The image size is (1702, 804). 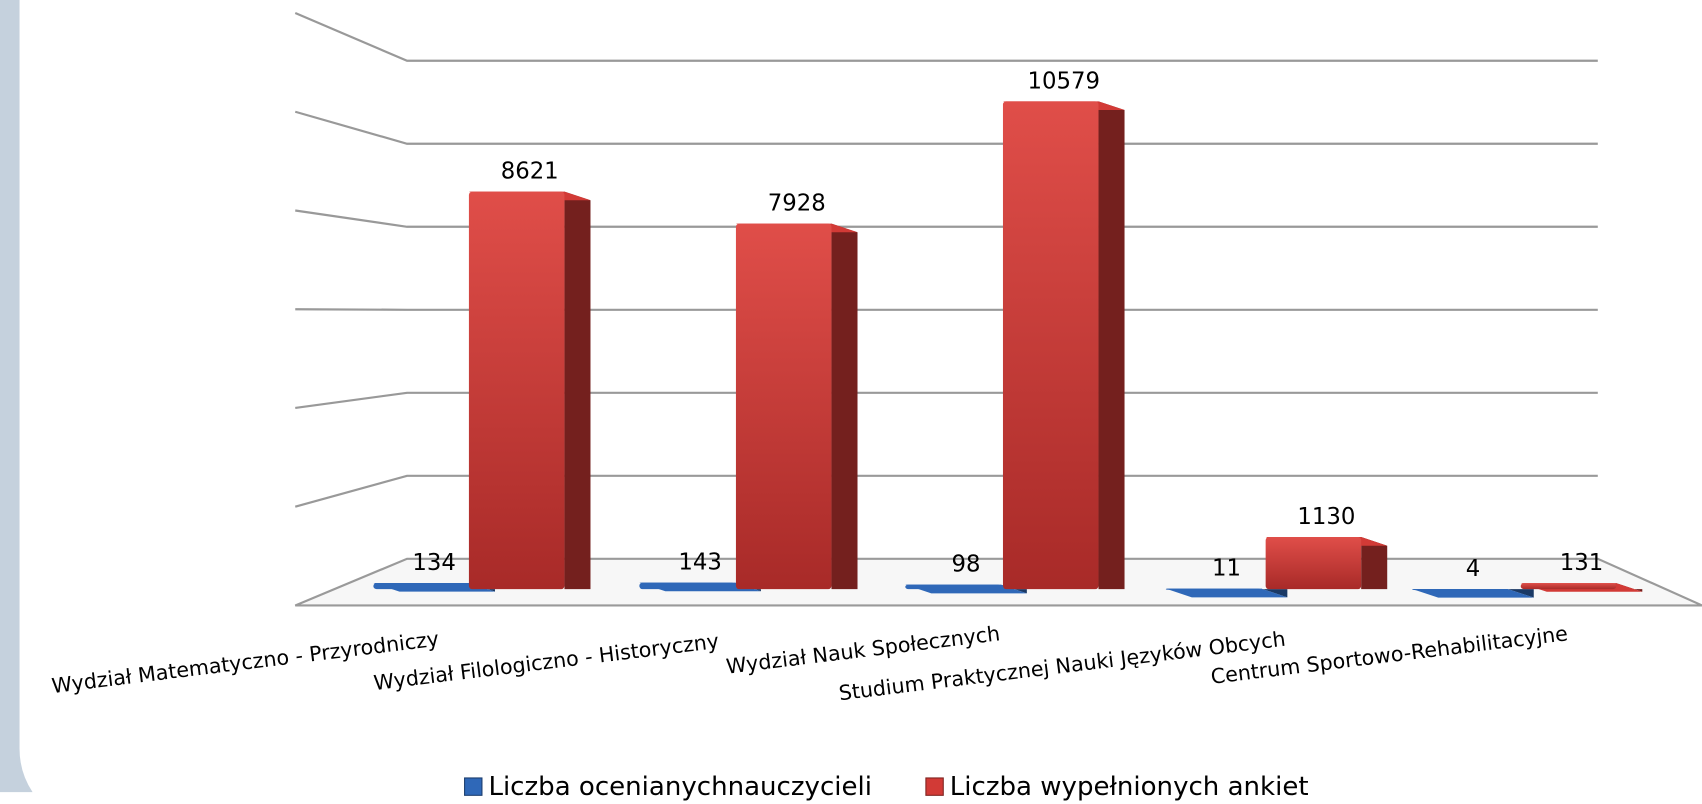 I want to click on legend-label: Liczba wypełnionych ankiet, so click(x=1129, y=787).